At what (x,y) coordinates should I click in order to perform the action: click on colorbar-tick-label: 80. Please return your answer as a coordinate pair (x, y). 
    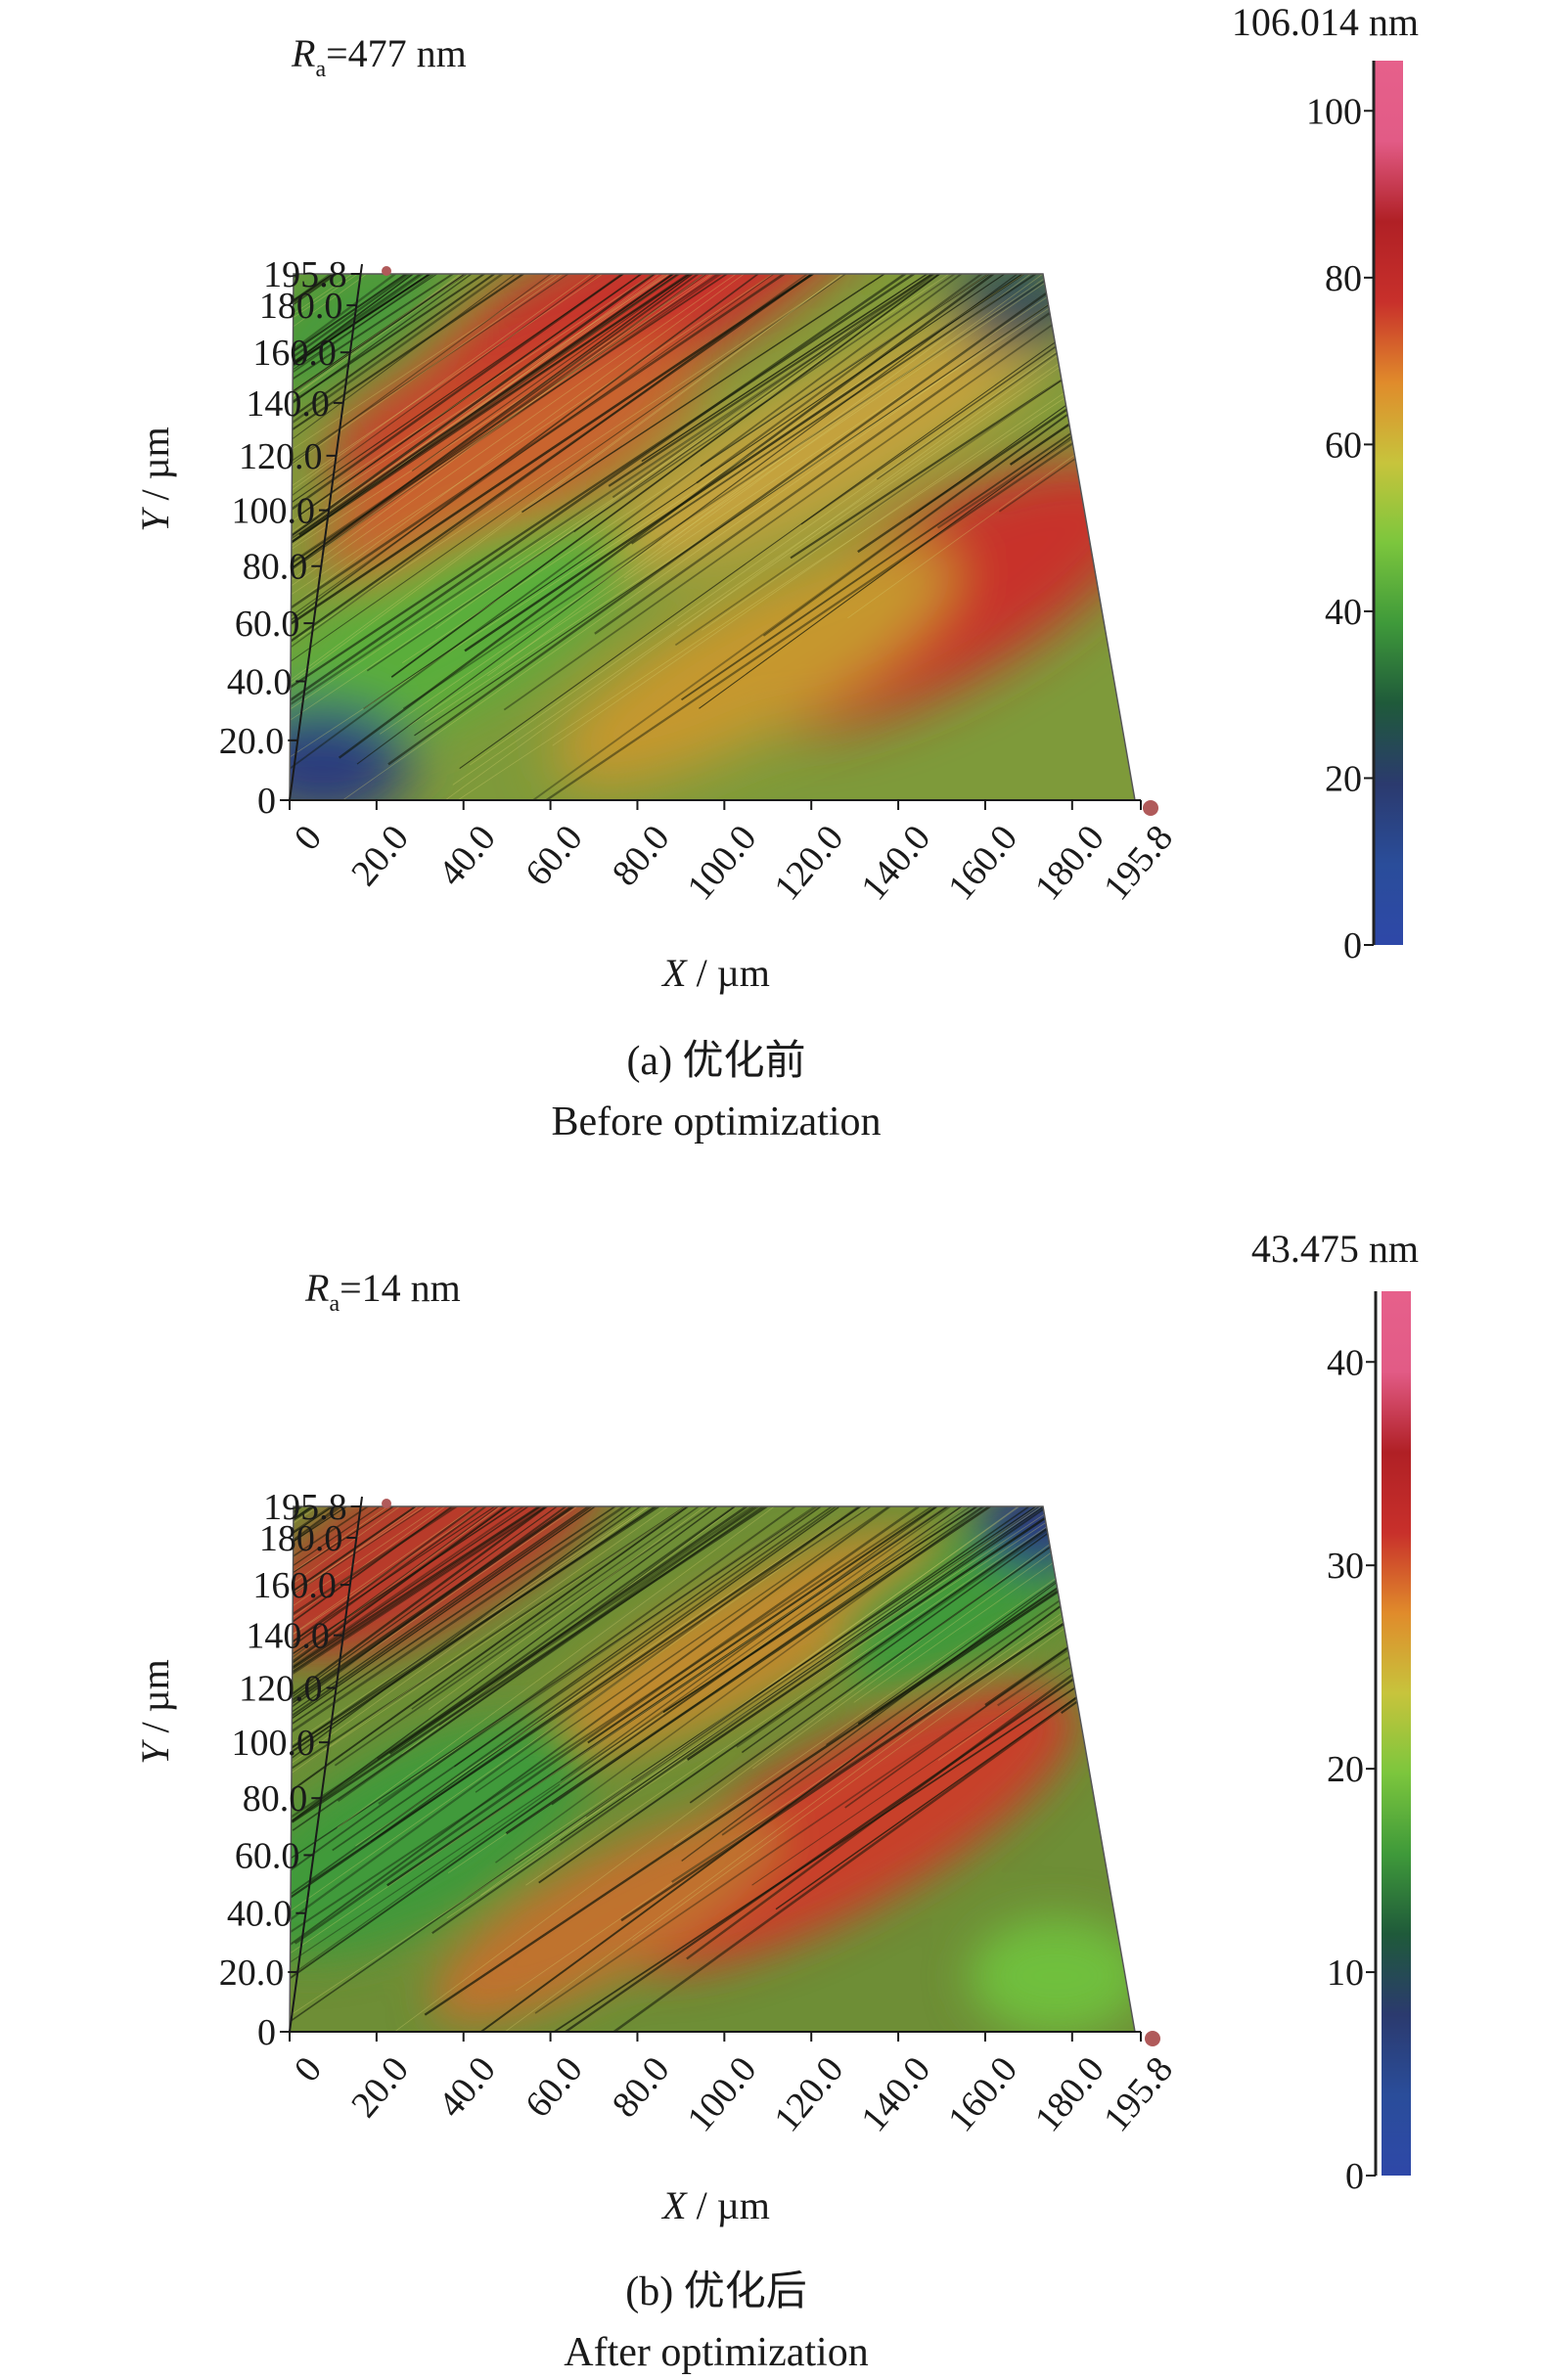
    Looking at the image, I should click on (1343, 278).